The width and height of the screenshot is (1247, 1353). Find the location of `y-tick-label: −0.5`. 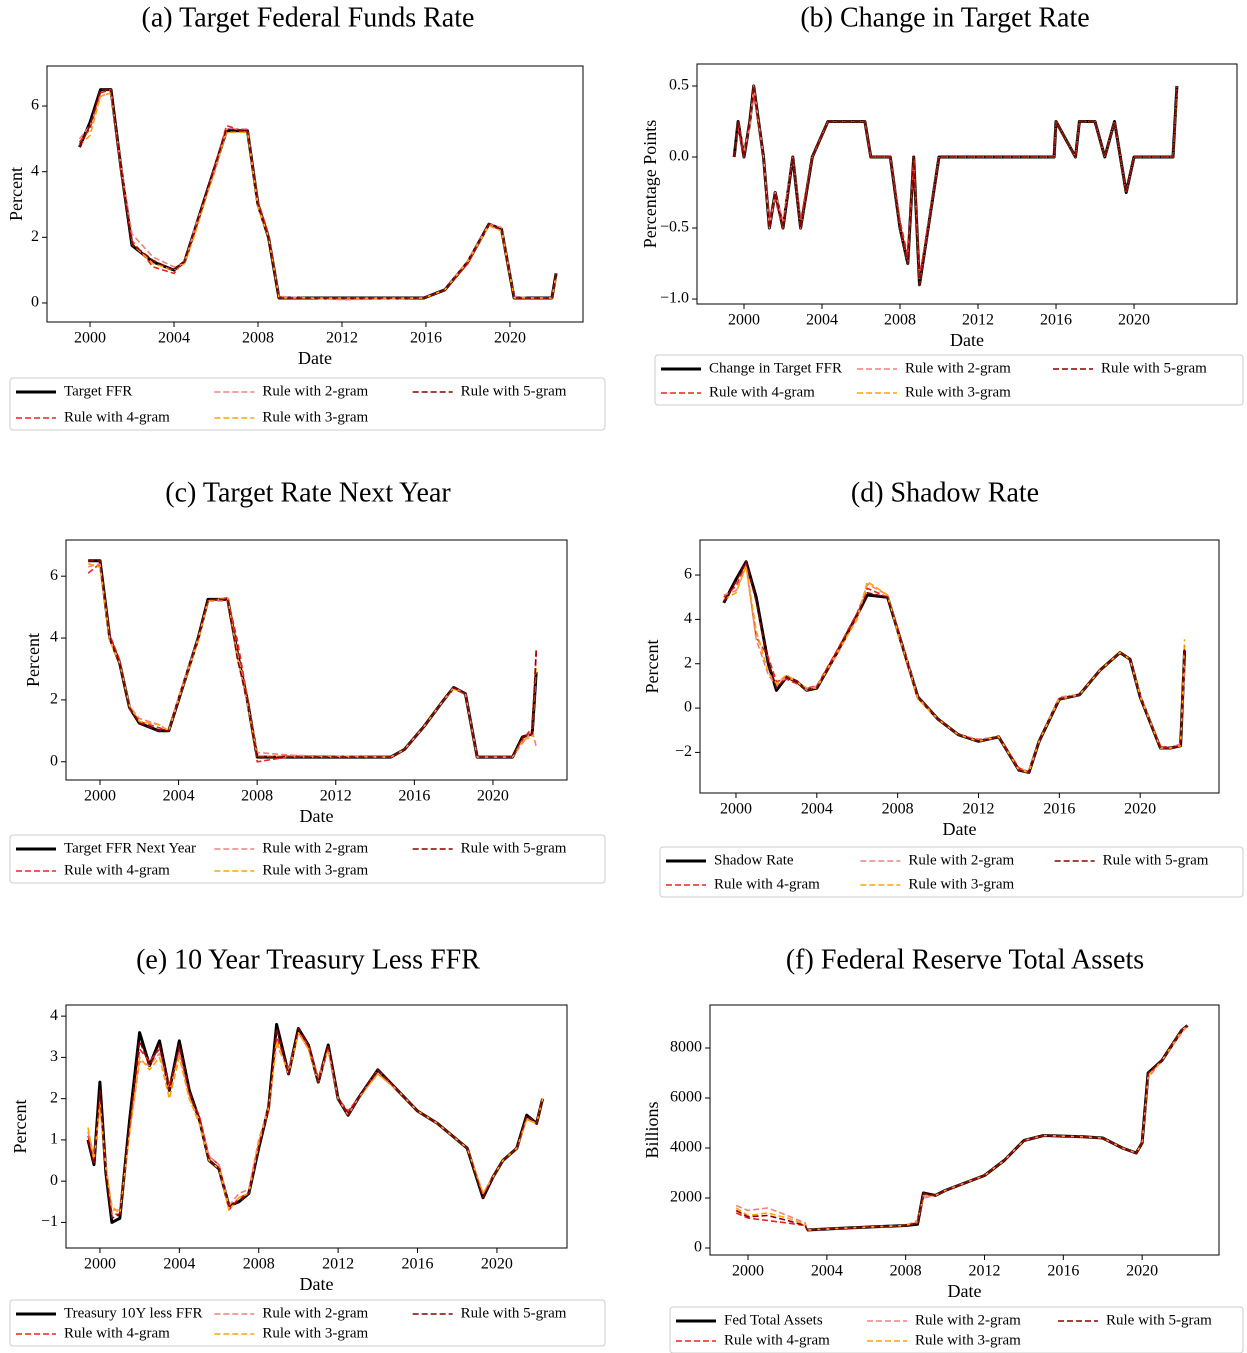

y-tick-label: −0.5 is located at coordinates (674, 227).